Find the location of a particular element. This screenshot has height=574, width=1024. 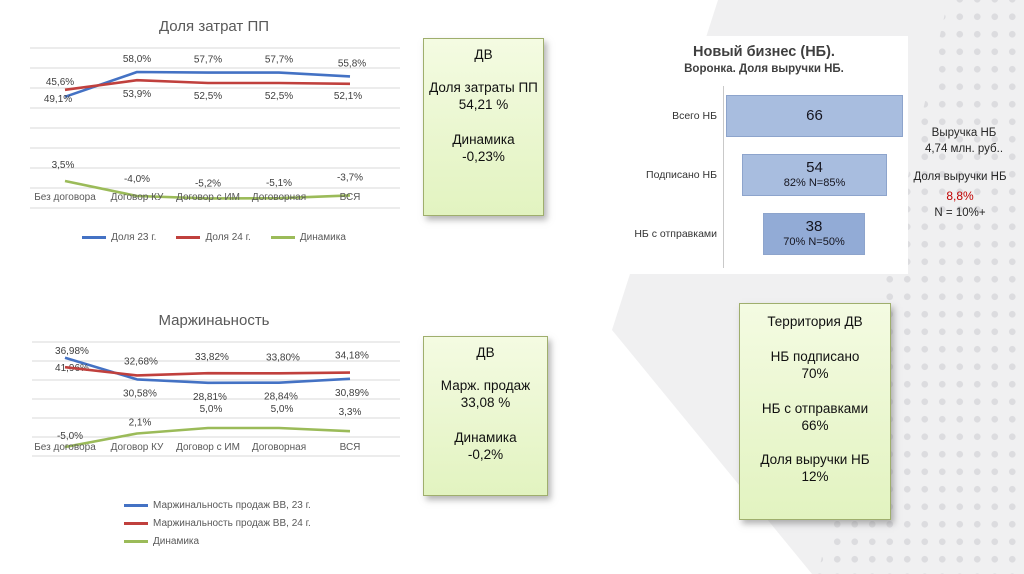

category-label: ВСЯ is located at coordinates (350, 197).